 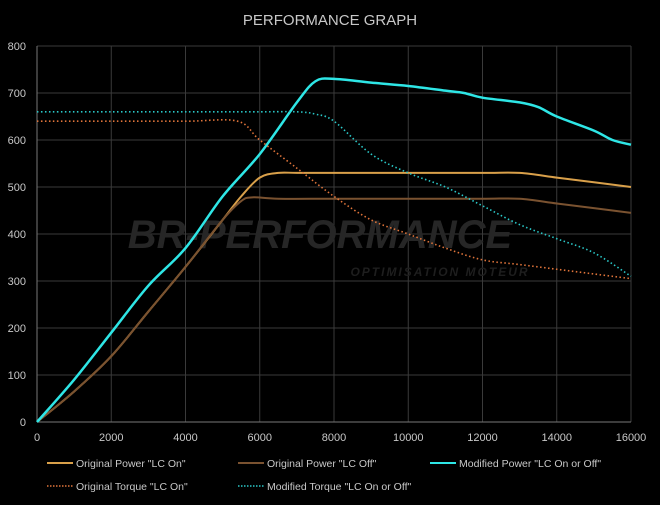 I want to click on legend-label-1: Original Power "LC Off", so click(x=322, y=464).